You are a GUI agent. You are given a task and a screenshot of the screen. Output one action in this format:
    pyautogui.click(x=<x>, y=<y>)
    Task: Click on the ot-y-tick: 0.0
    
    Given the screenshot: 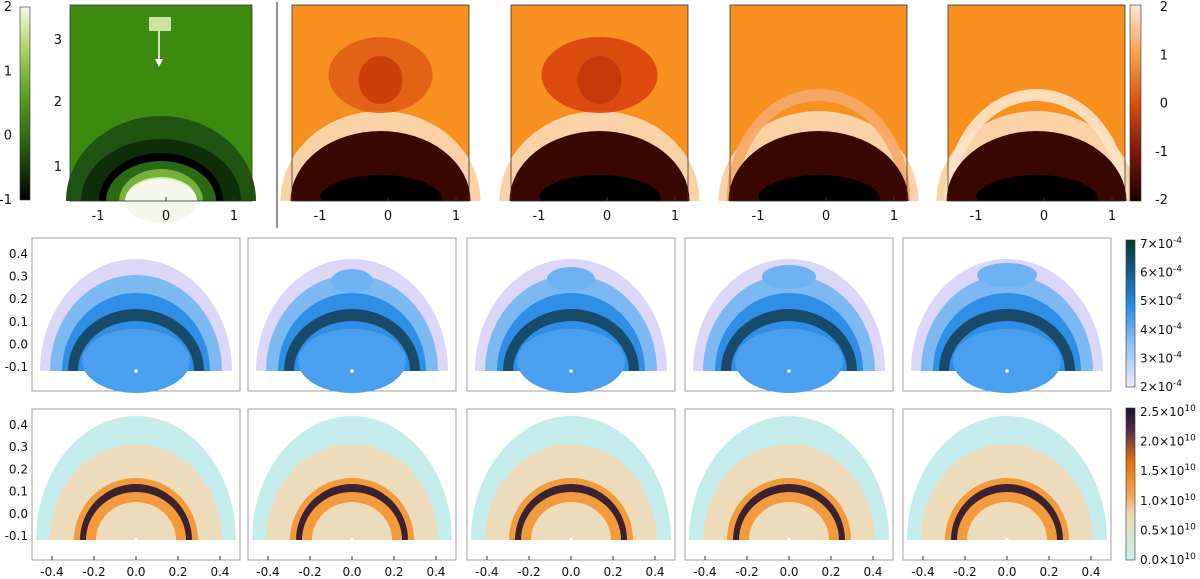 What is the action you would take?
    pyautogui.click(x=18, y=514)
    